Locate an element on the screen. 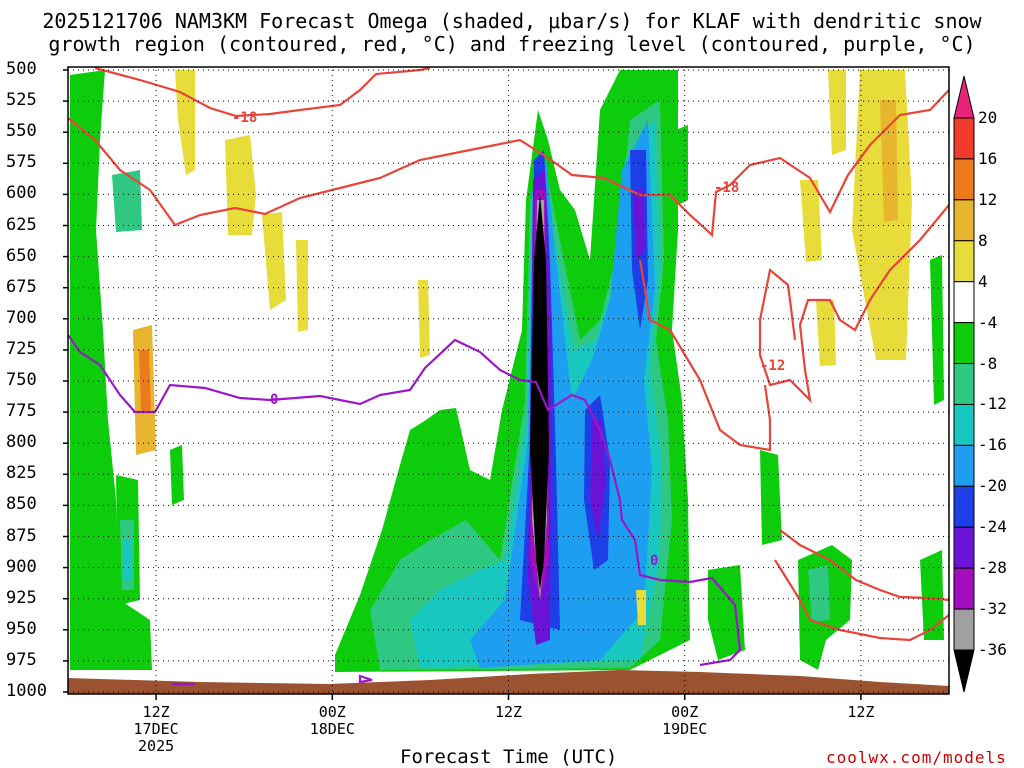 This screenshot has width=1024, height=768. contour-label-3: -12 is located at coordinates (772, 366).